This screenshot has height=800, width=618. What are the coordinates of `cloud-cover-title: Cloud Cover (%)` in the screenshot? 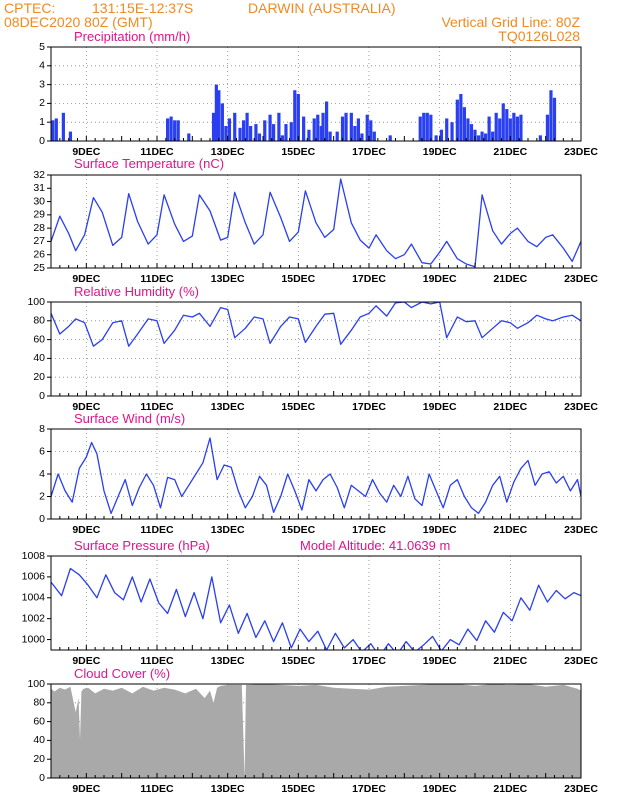 It's located at (122, 673).